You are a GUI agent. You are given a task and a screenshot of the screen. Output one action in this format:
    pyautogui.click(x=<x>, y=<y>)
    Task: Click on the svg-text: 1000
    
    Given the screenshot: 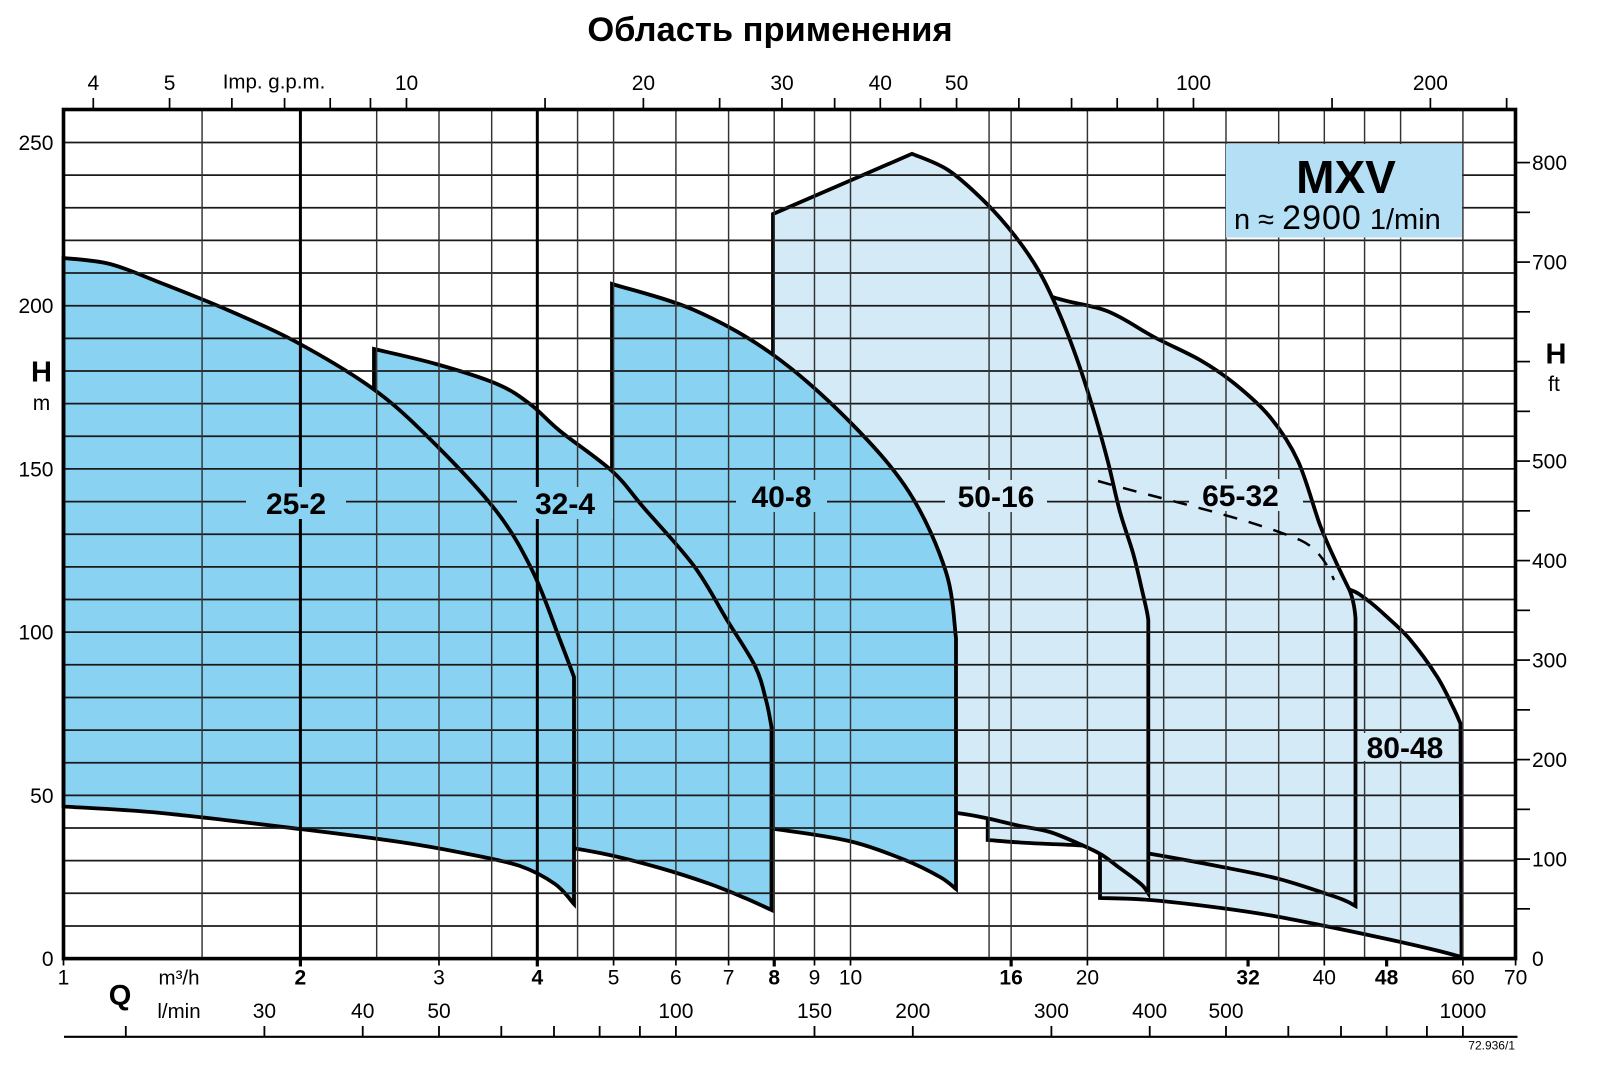 What is the action you would take?
    pyautogui.click(x=1463, y=1011)
    